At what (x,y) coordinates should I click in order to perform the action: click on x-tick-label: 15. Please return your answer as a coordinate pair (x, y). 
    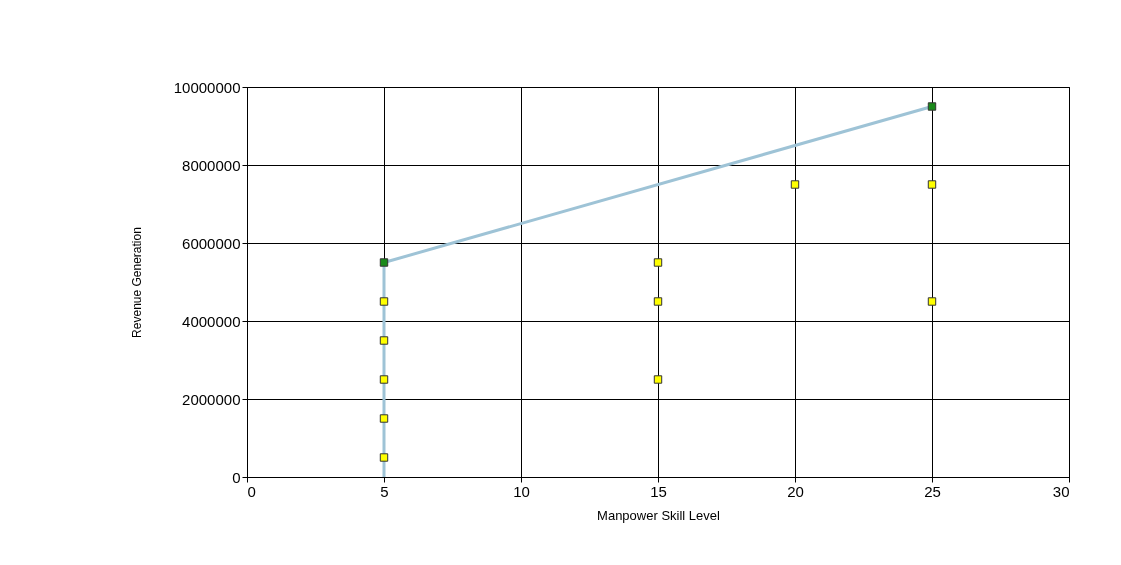
    Looking at the image, I should click on (658, 491).